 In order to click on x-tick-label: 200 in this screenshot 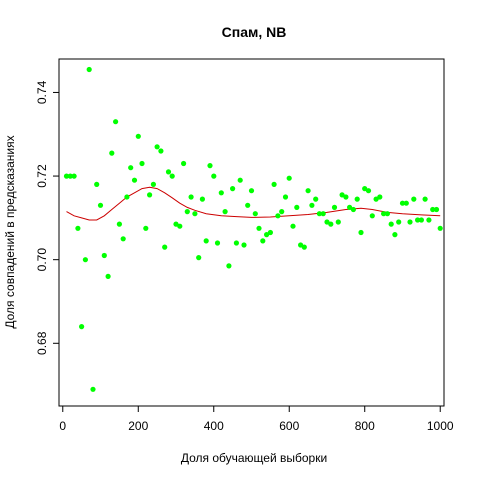, I will do `click(138, 426)`.